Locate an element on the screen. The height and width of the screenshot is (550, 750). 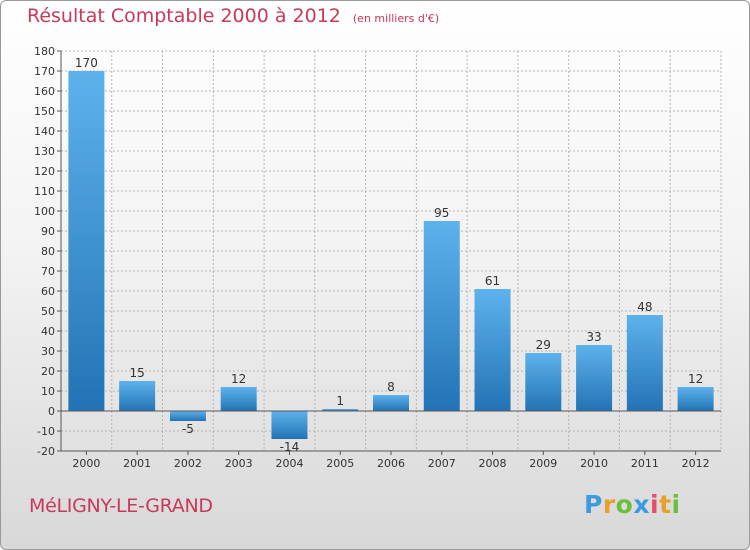
chart-title: Résultat Comptable 2000 à 2012 is located at coordinates (184, 16).